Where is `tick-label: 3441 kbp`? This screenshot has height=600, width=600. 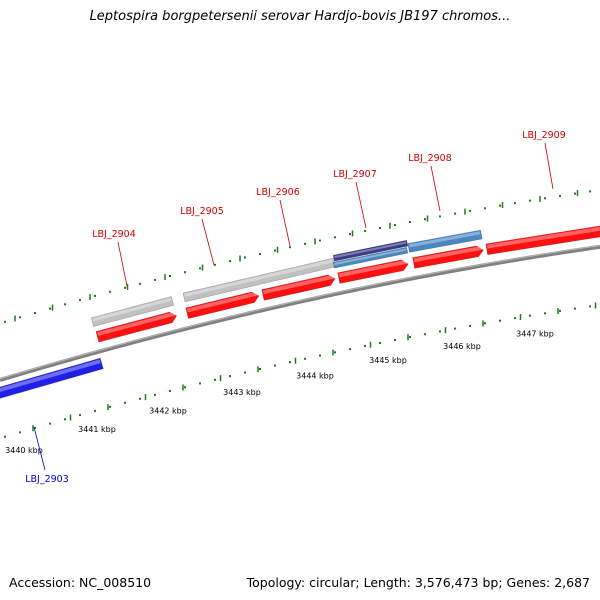 tick-label: 3441 kbp is located at coordinates (97, 429).